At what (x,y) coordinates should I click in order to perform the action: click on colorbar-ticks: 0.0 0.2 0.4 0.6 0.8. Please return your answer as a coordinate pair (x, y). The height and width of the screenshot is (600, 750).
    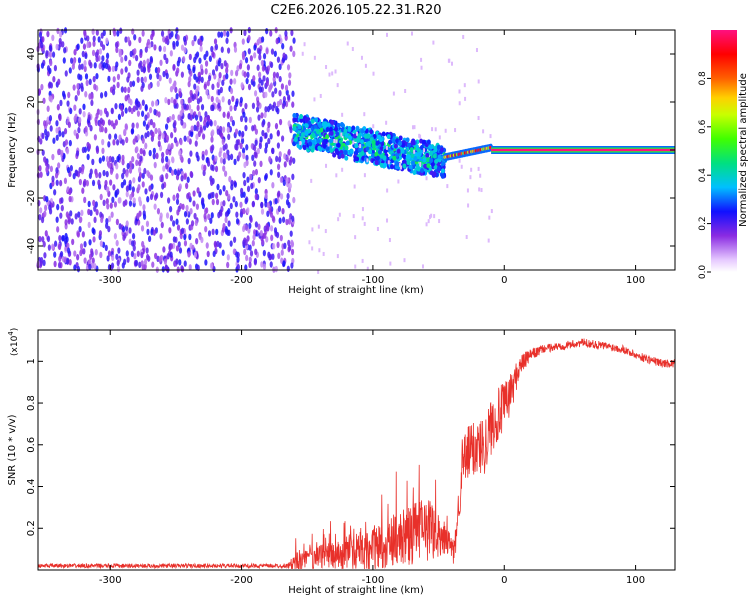
    Looking at the image, I should click on (704, 175).